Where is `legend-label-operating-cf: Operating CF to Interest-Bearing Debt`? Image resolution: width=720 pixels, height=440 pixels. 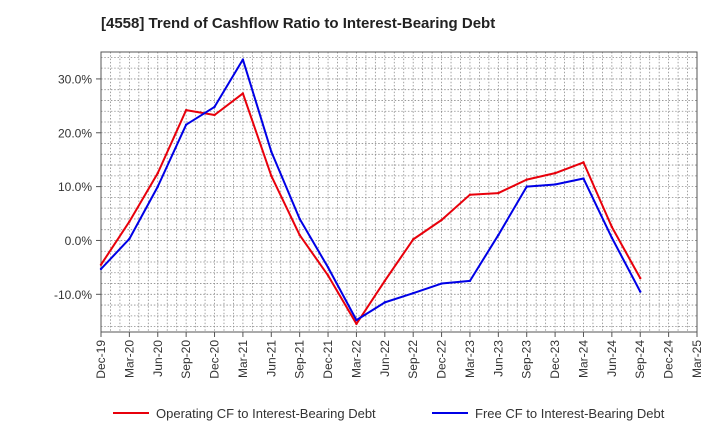 legend-label-operating-cf: Operating CF to Interest-Bearing Debt is located at coordinates (266, 413).